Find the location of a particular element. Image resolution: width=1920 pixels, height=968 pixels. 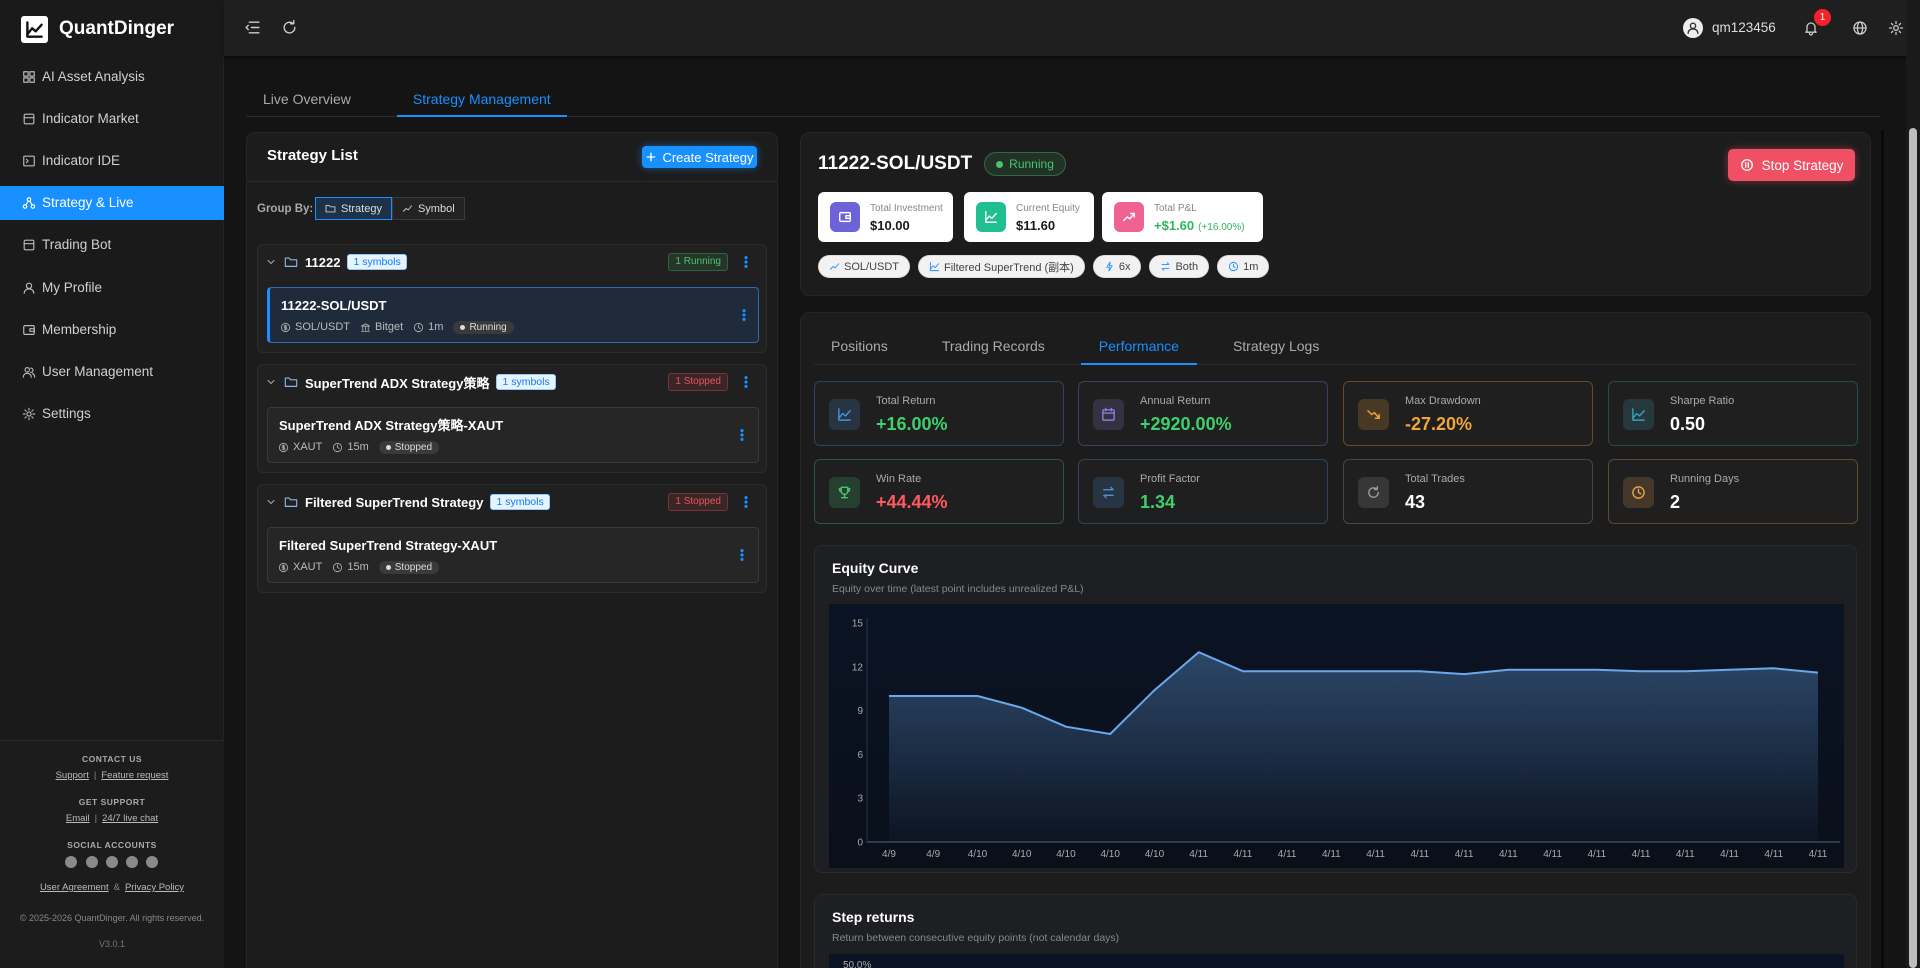

page-tabs: Live Overview Strategy Management is located at coordinates (422, 100).